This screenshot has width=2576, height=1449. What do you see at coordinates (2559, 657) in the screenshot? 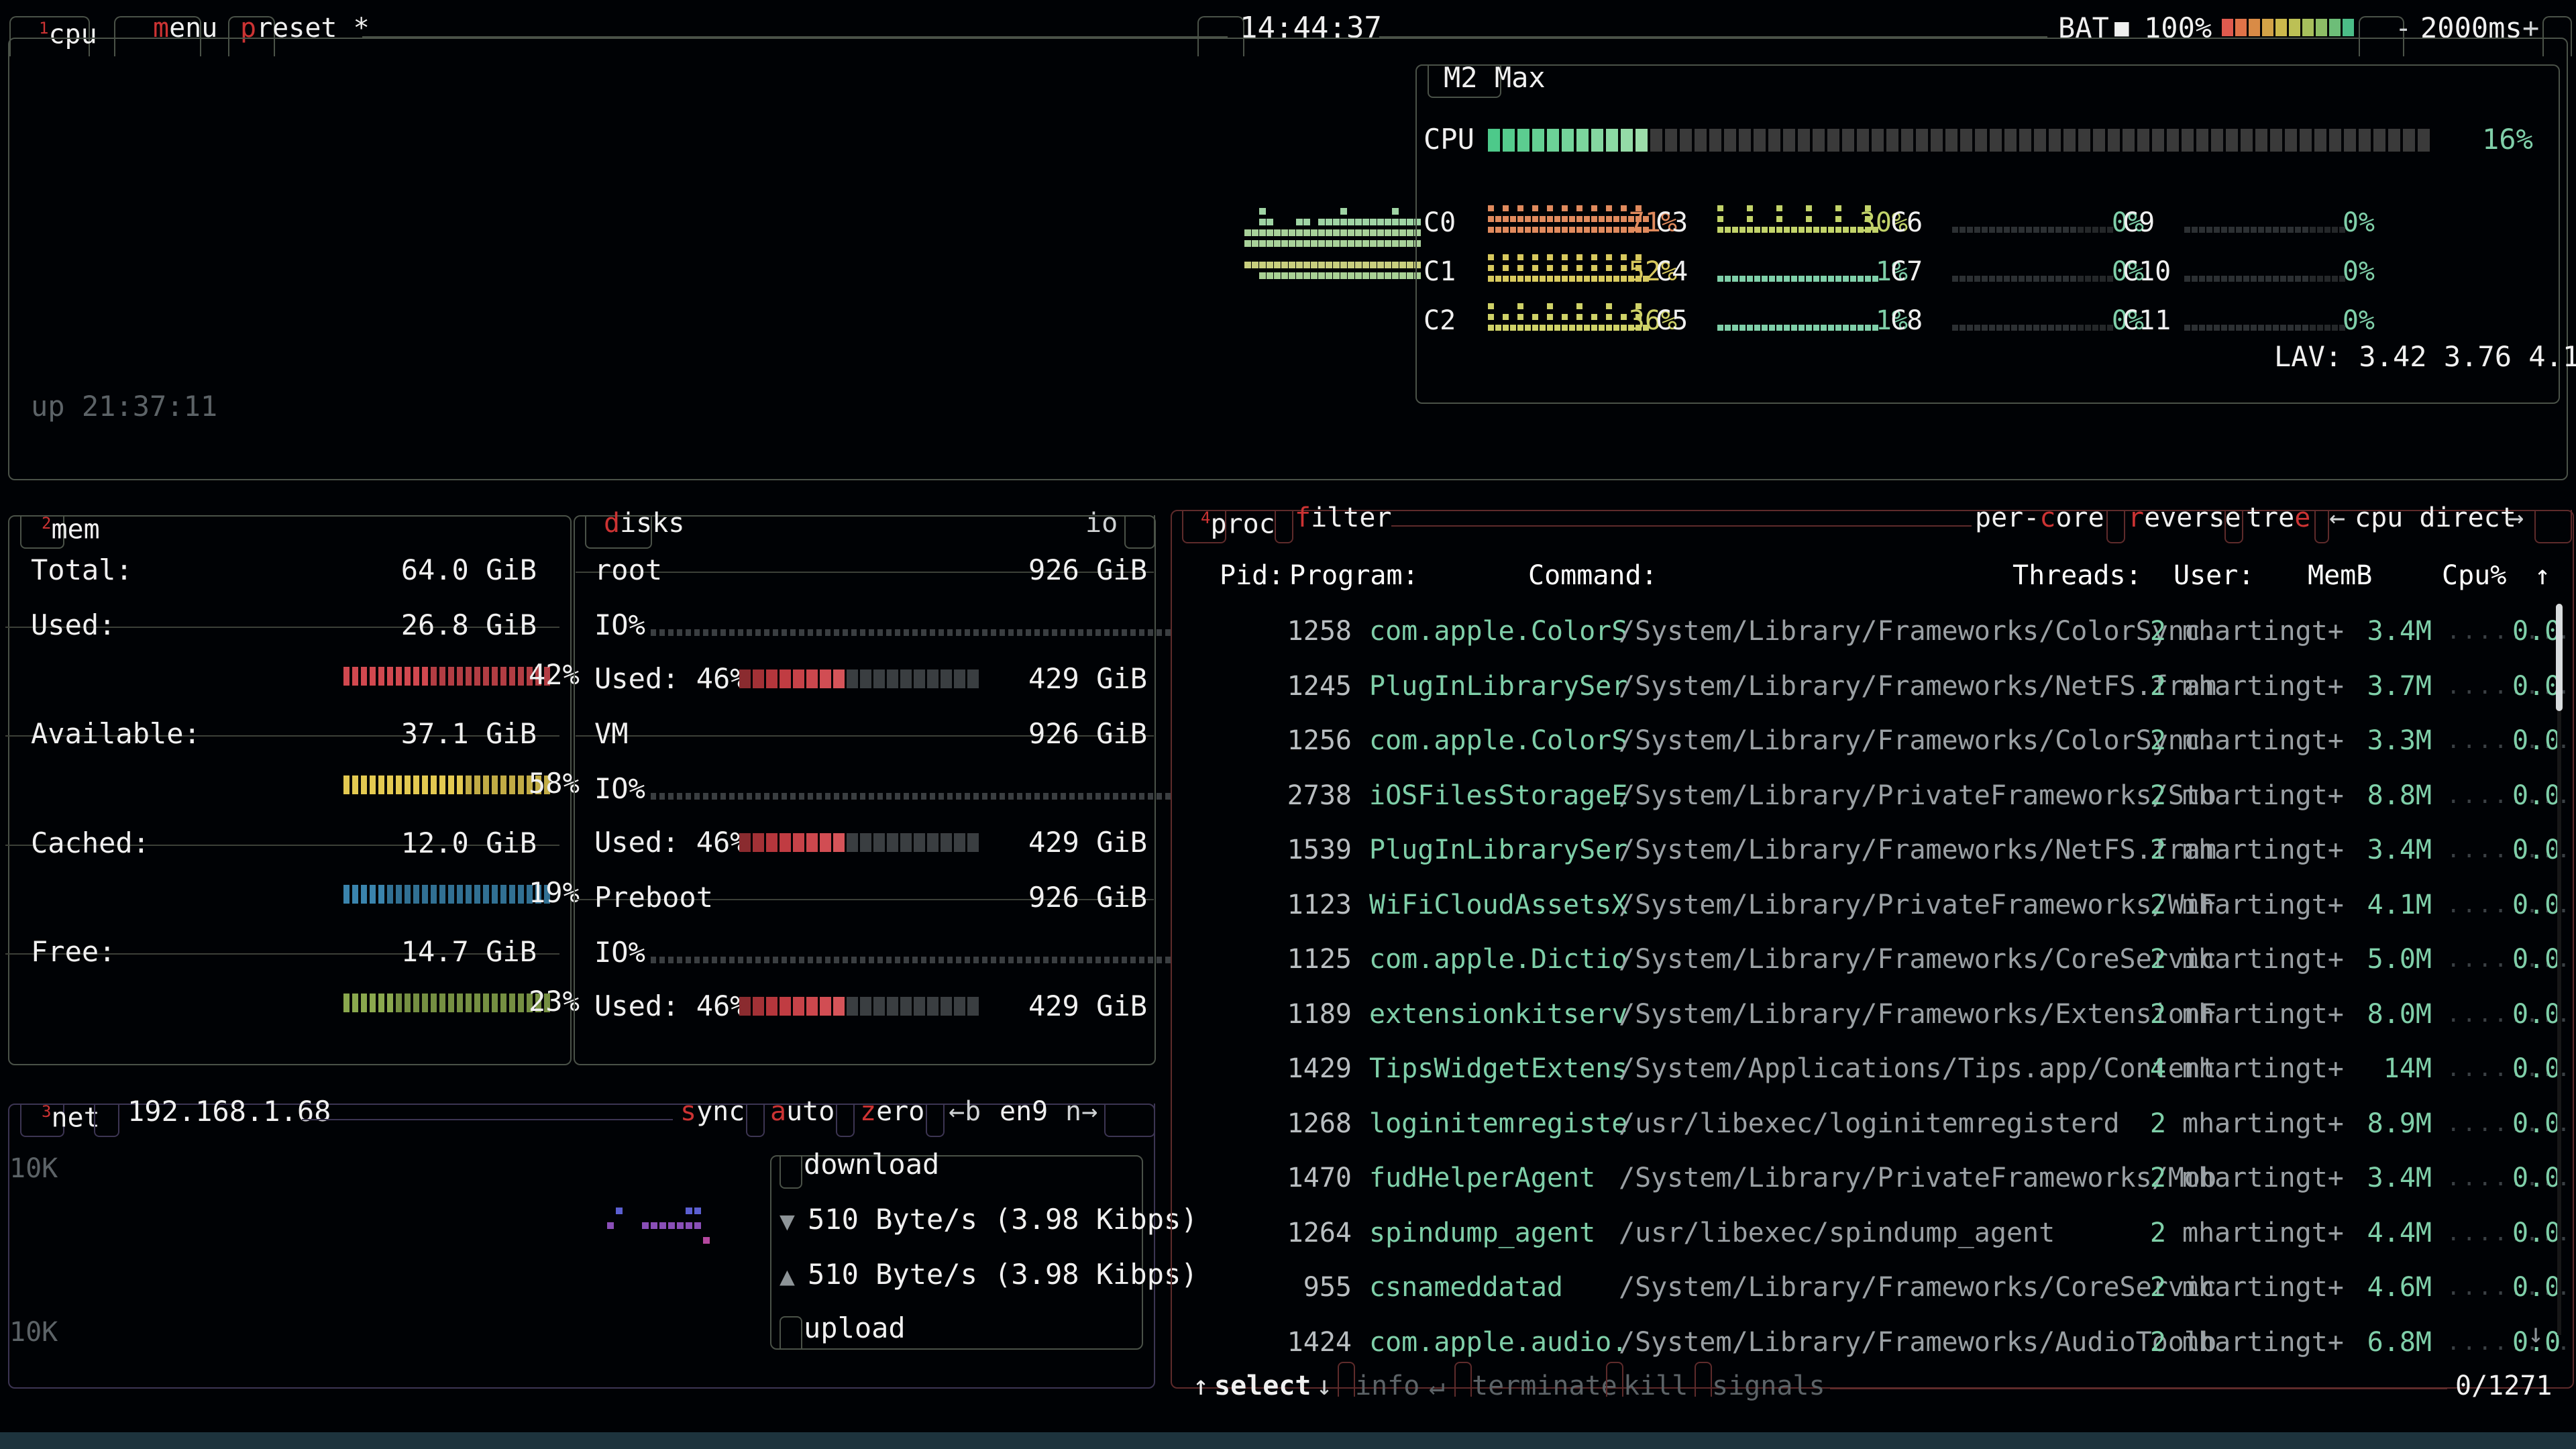
I see `proc-scrollbar` at bounding box center [2559, 657].